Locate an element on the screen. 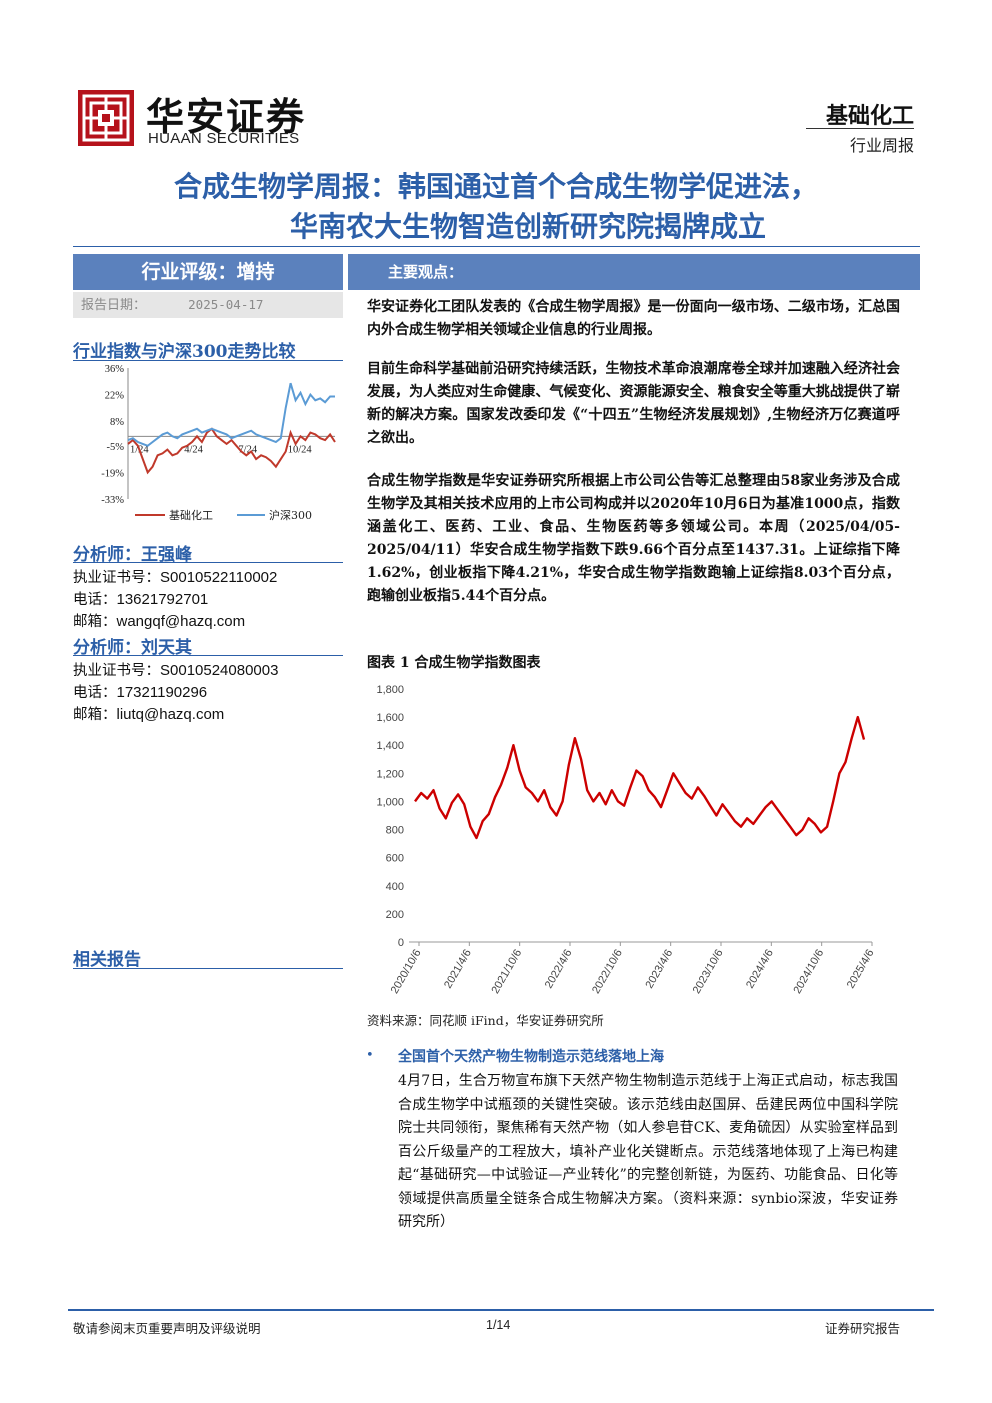 Image resolution: width=992 pixels, height=1403 pixels. index-x-tick-label: 2025/4/6 is located at coordinates (861, 969).